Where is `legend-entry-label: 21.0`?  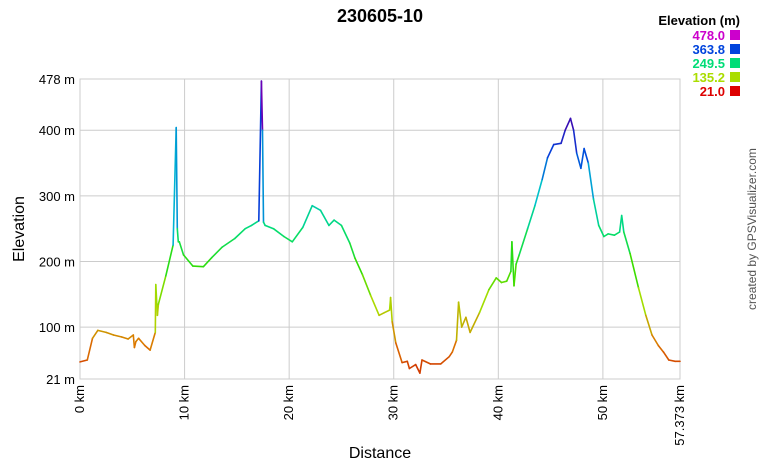
legend-entry-label: 21.0 is located at coordinates (712, 91).